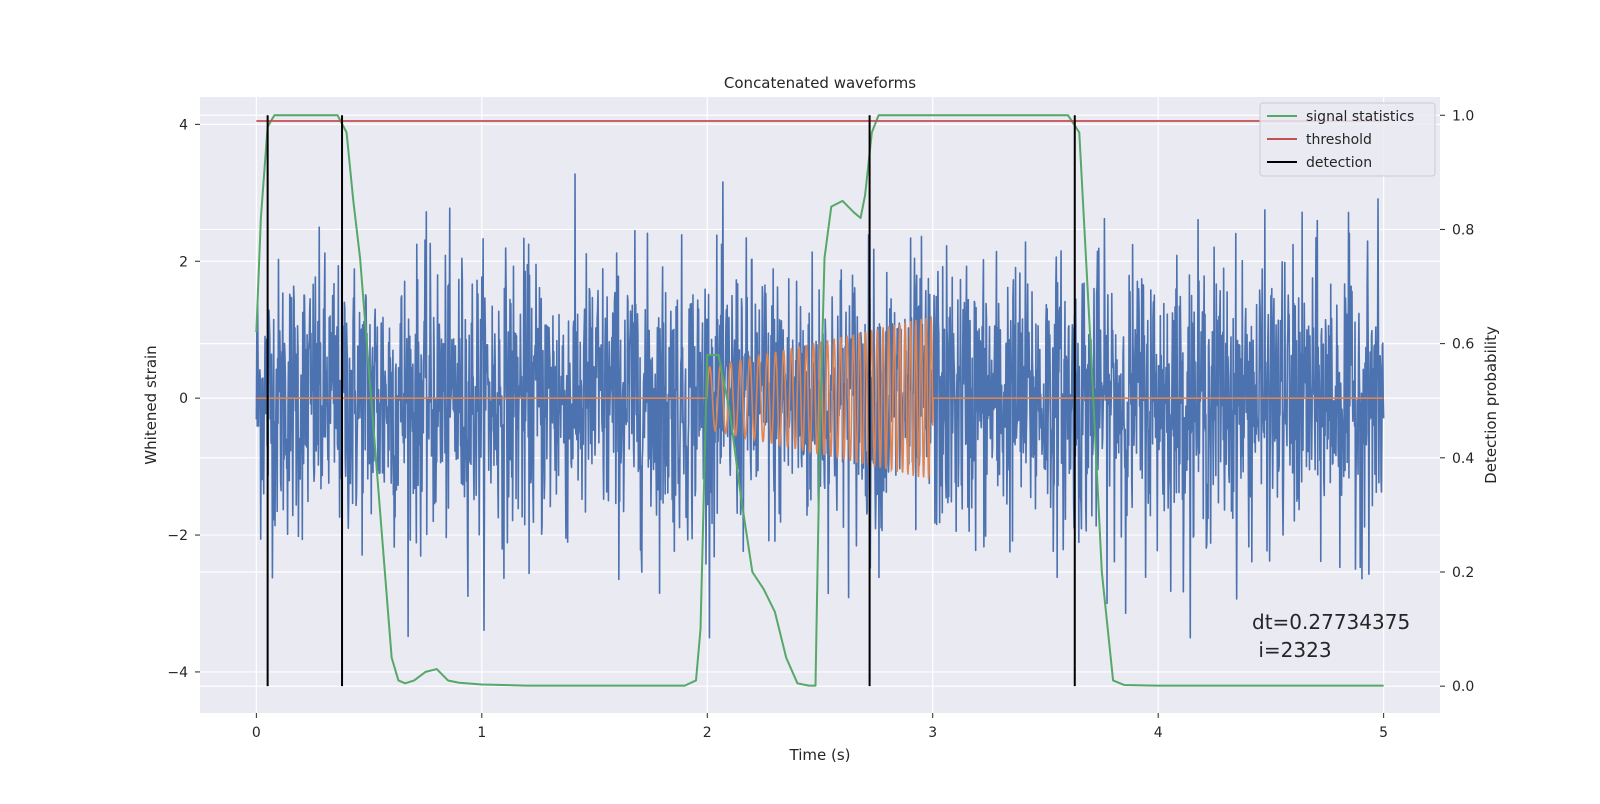 The image size is (1600, 804). What do you see at coordinates (183, 262) in the screenshot?
I see `y-tick-label: 2` at bounding box center [183, 262].